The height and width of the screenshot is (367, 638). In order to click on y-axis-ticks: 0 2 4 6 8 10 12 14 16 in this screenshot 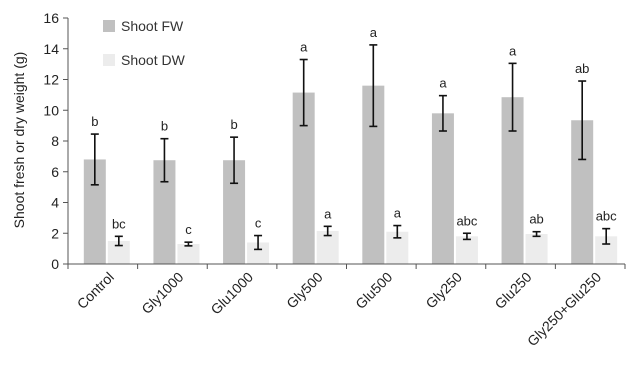, I will do `click(55, 141)`.